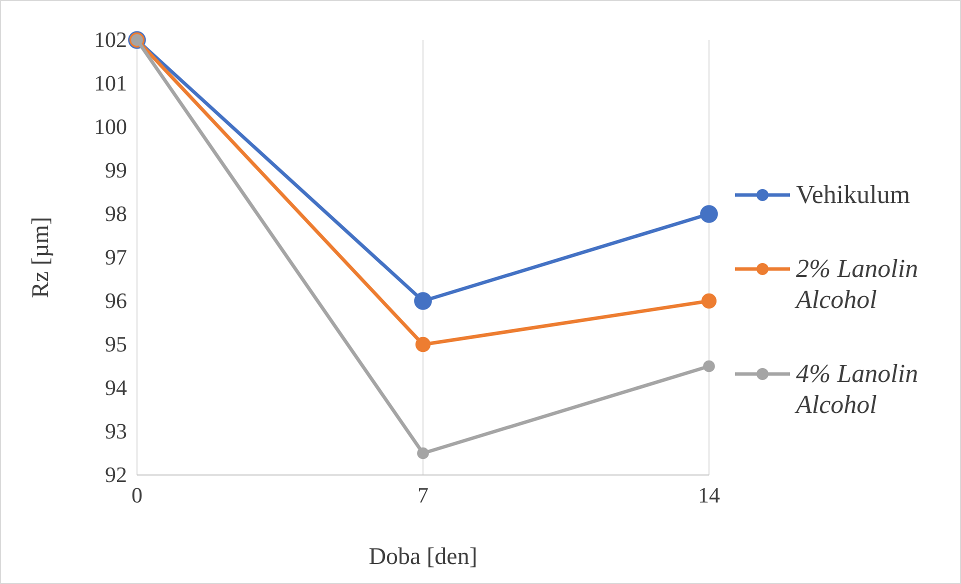 This screenshot has width=961, height=584. Describe the element at coordinates (116, 170) in the screenshot. I see `y-tick-label: 99` at that location.